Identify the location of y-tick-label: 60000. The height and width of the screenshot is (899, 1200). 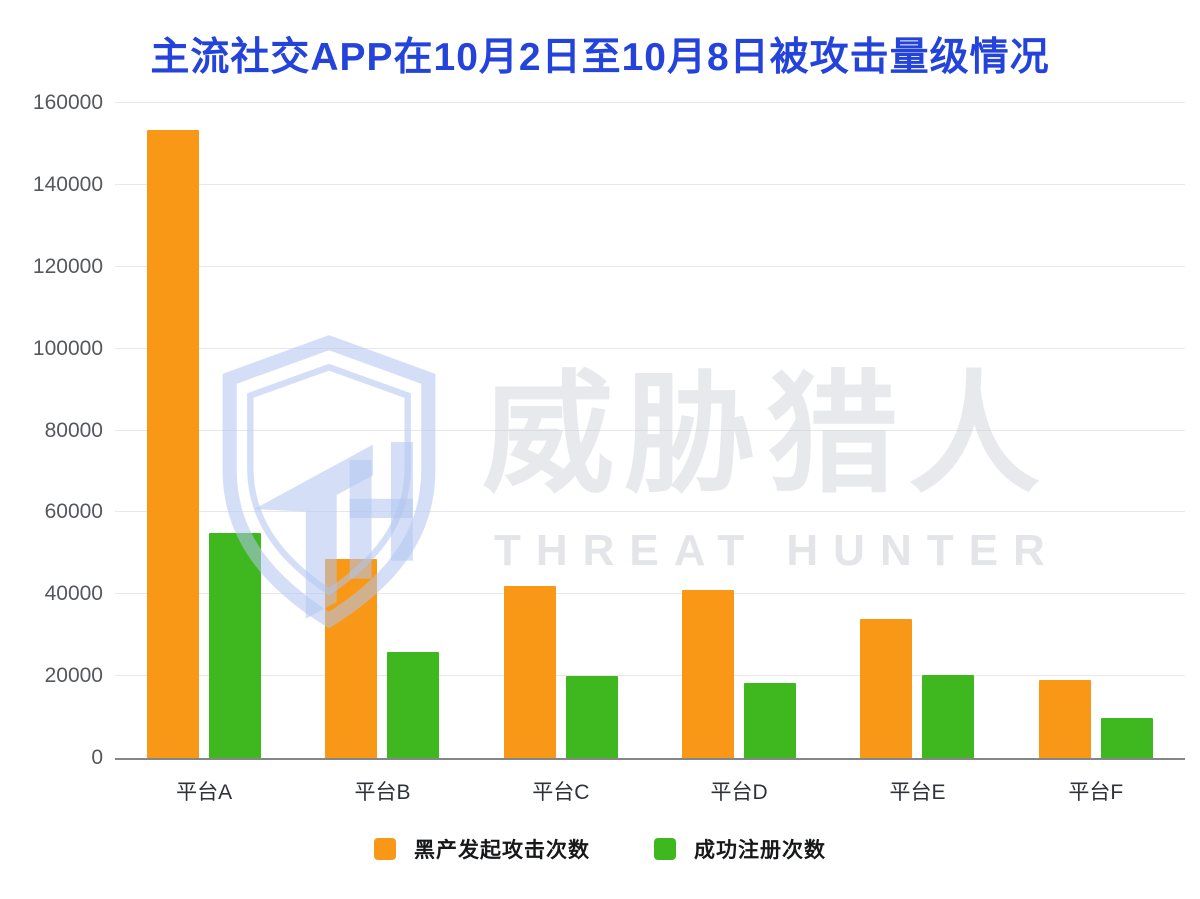
(73, 512).